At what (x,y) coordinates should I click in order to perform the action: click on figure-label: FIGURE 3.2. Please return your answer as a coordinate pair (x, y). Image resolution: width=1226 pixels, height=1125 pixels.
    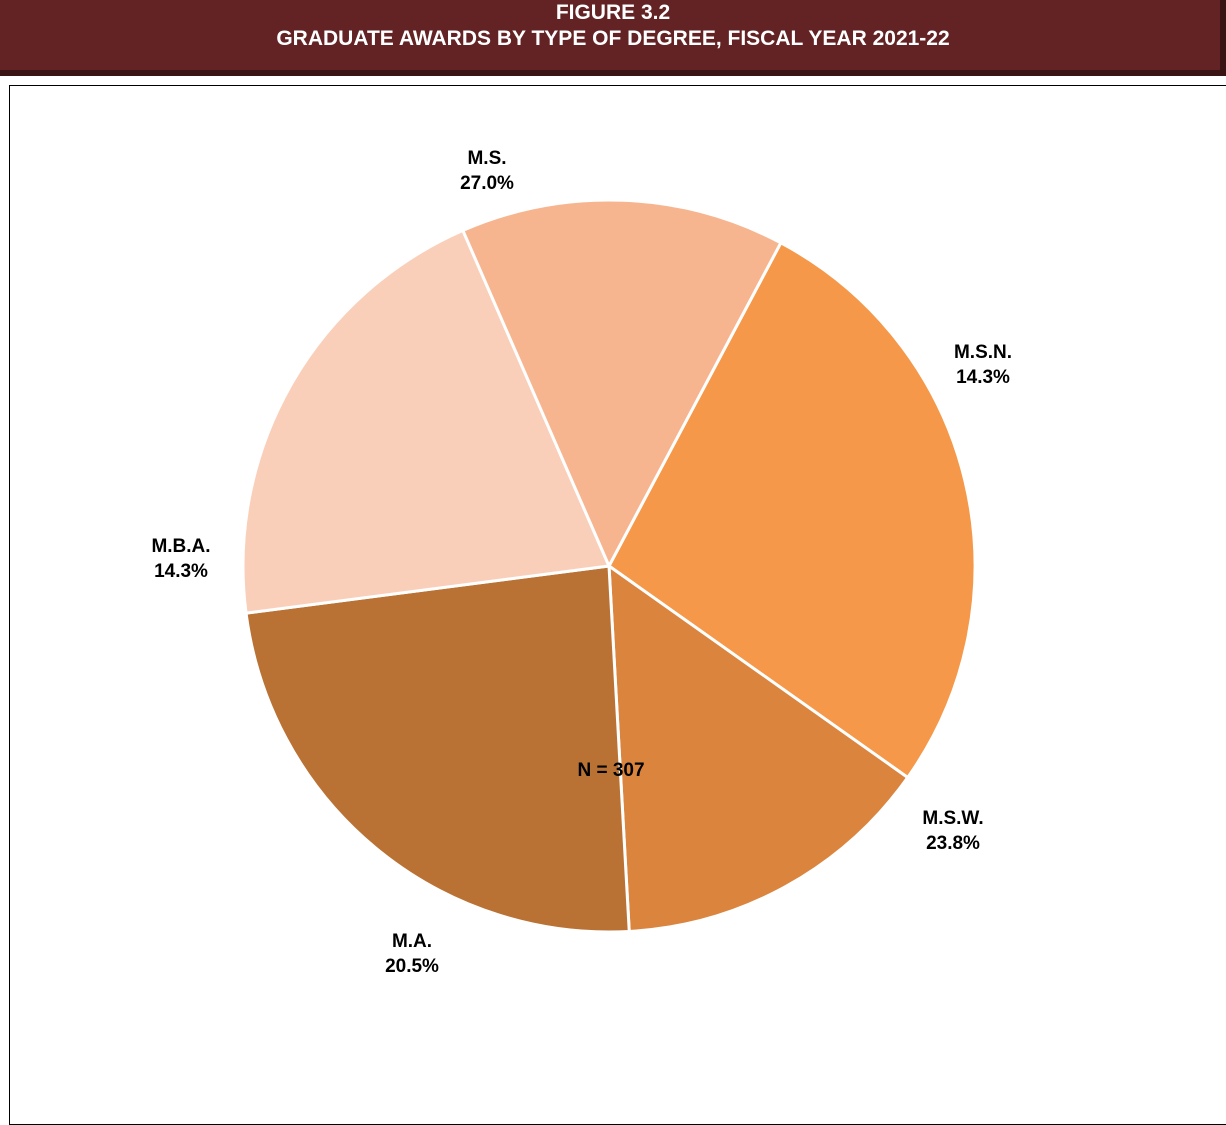
    Looking at the image, I should click on (613, 12).